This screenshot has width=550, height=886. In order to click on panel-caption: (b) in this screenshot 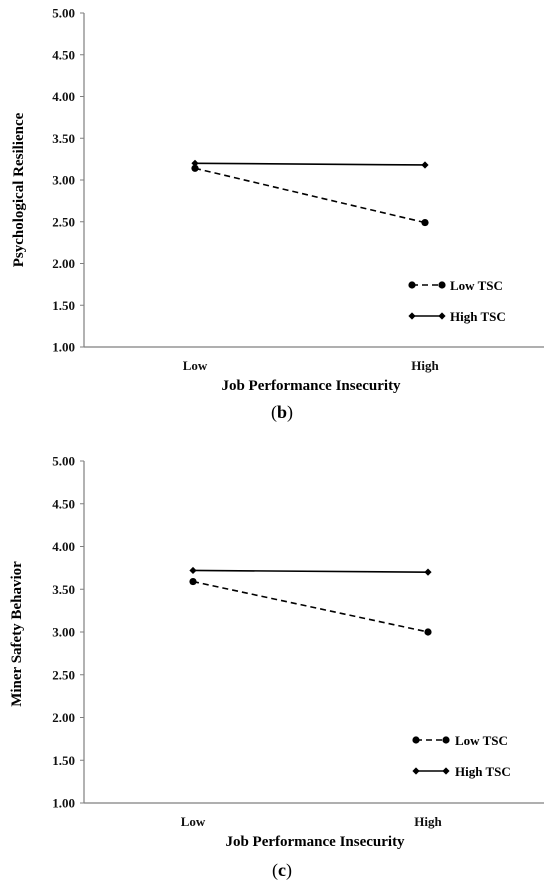, I will do `click(282, 412)`.